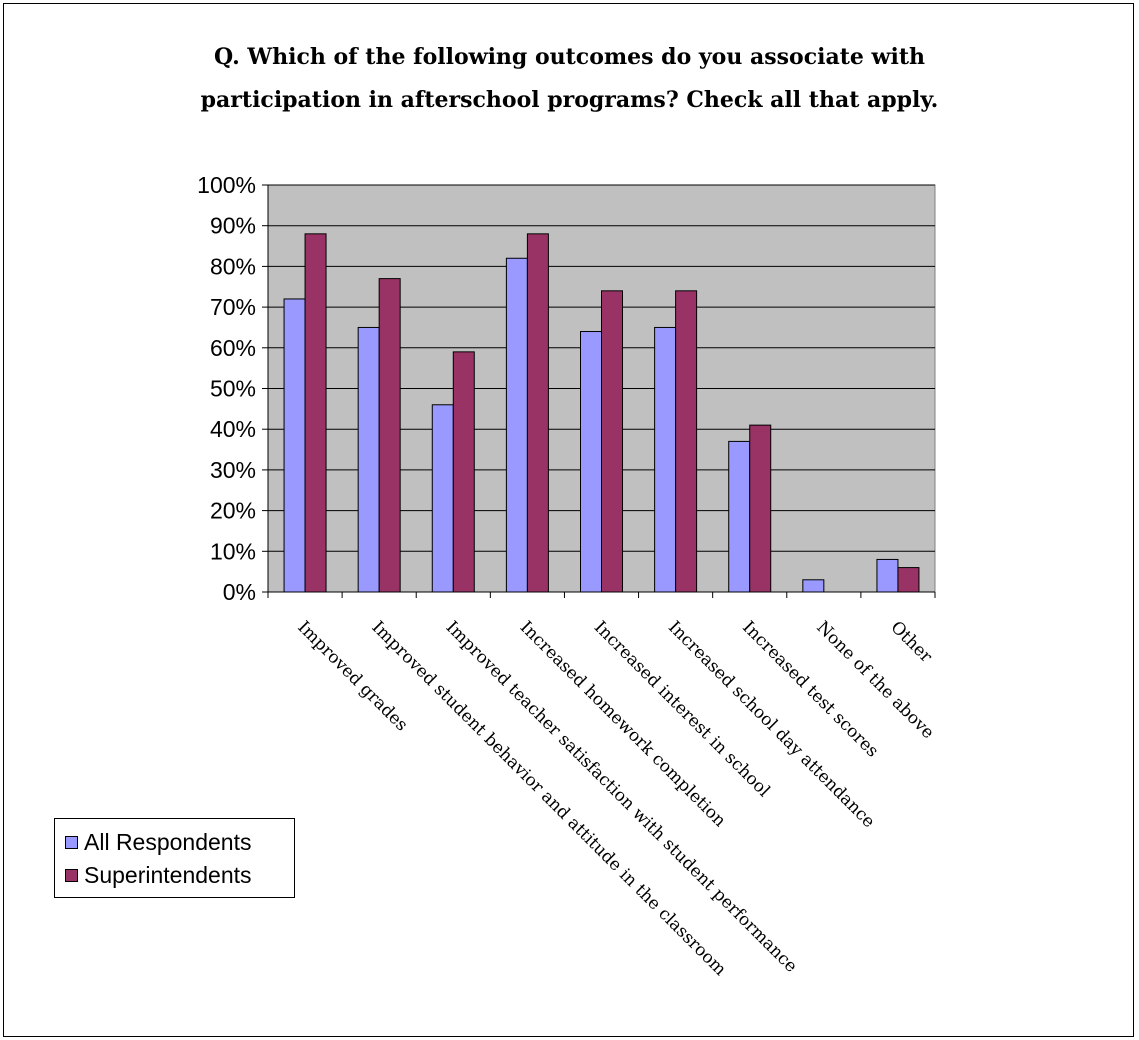 This screenshot has height=1040, width=1139. What do you see at coordinates (168, 841) in the screenshot?
I see `legend-label-all-respondents: All Respondents` at bounding box center [168, 841].